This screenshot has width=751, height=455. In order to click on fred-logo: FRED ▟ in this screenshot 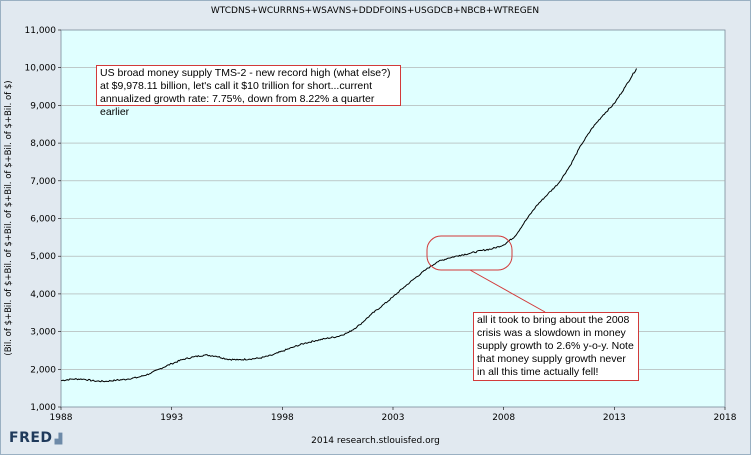, I will do `click(36, 438)`.